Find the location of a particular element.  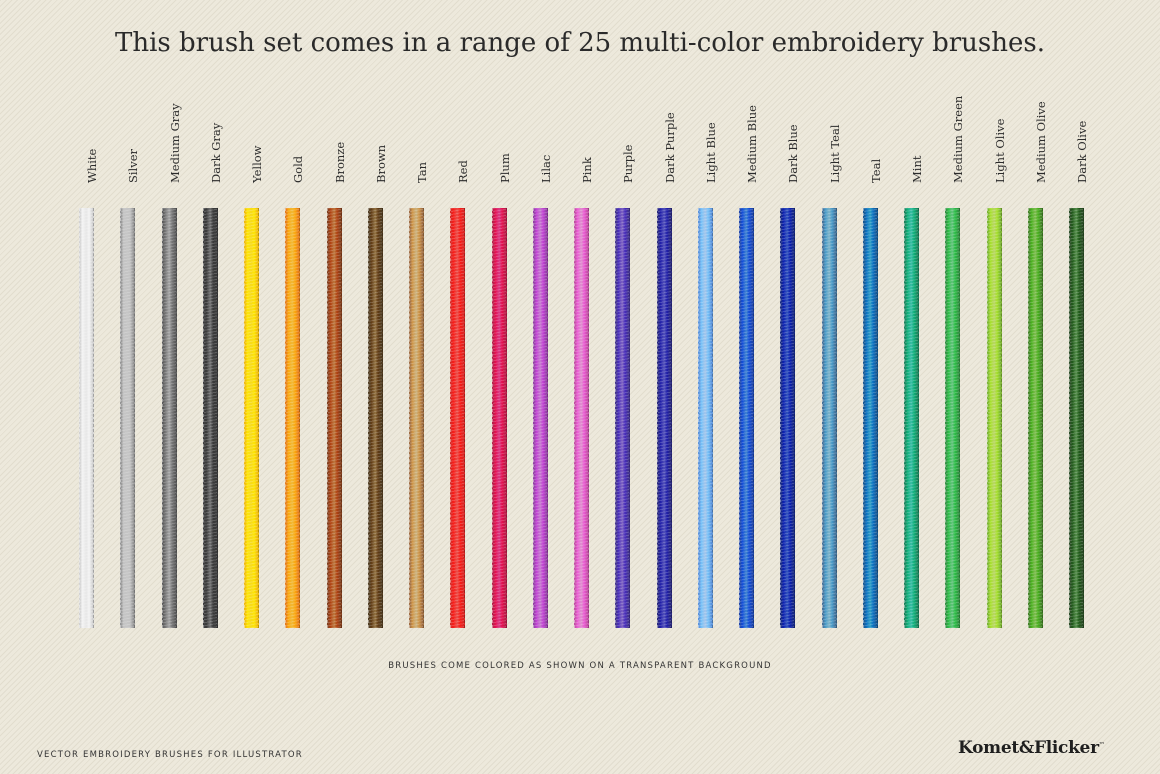

brush-swatch: Mint is located at coordinates (913, 387).